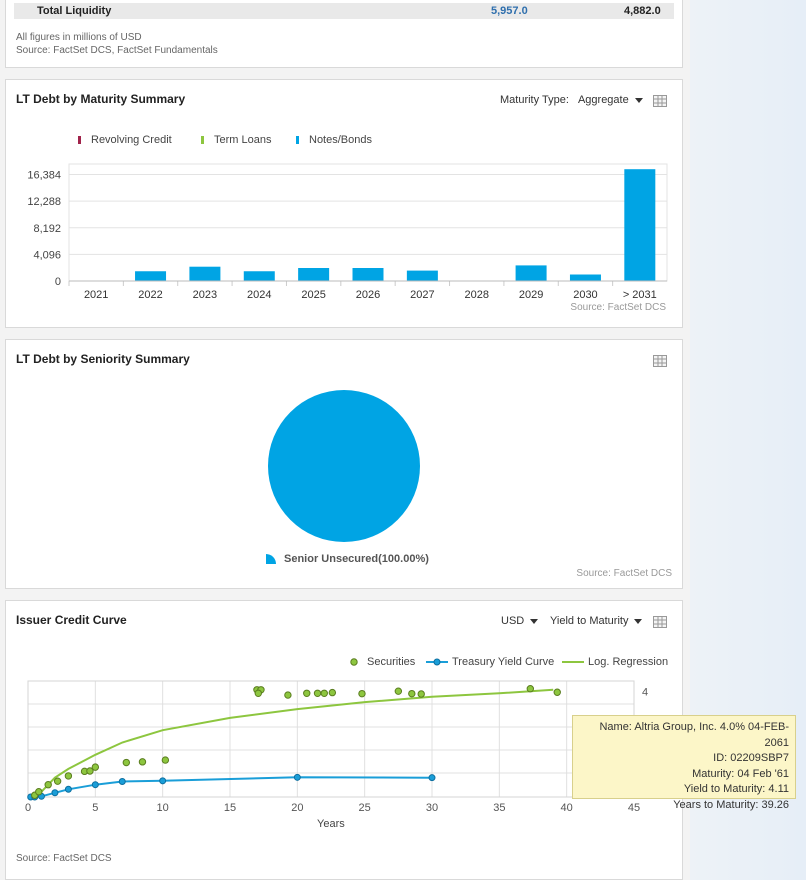 The width and height of the screenshot is (806, 880). I want to click on curve-legend-securities: Securities, so click(382, 662).